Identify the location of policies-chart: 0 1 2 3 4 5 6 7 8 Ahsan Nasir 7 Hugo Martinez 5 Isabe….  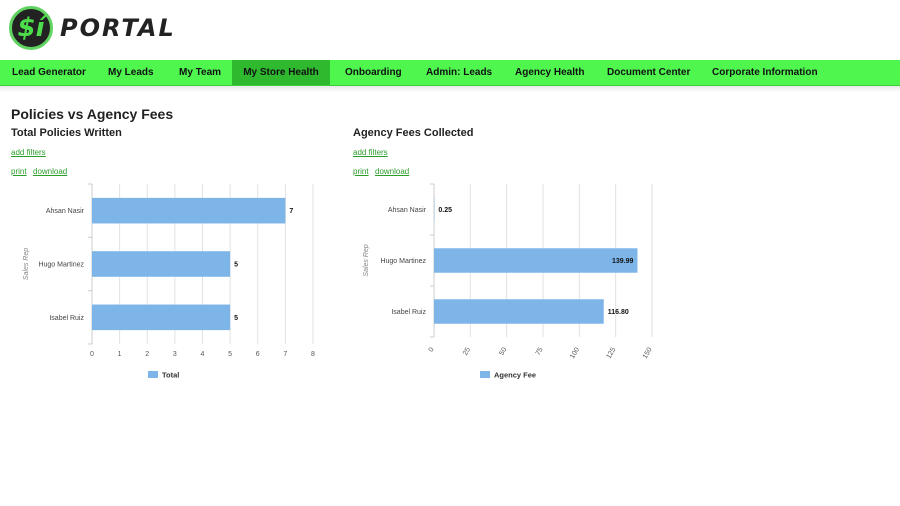
(169, 281).